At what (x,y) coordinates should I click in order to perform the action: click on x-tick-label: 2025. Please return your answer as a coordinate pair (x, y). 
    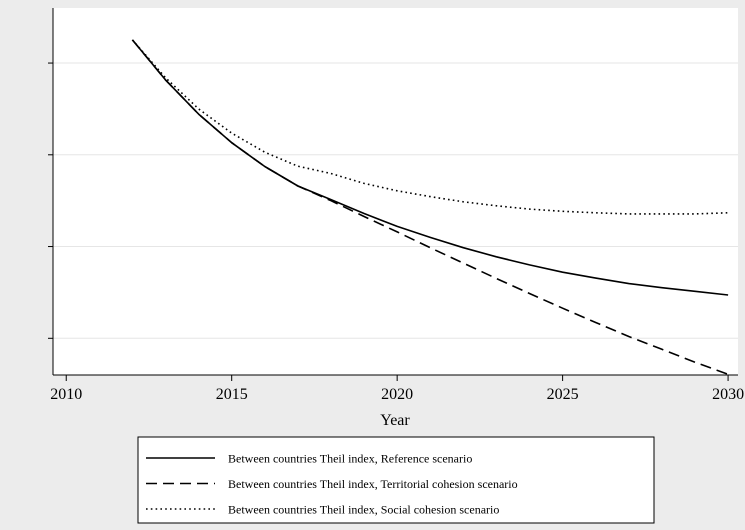
    Looking at the image, I should click on (563, 394).